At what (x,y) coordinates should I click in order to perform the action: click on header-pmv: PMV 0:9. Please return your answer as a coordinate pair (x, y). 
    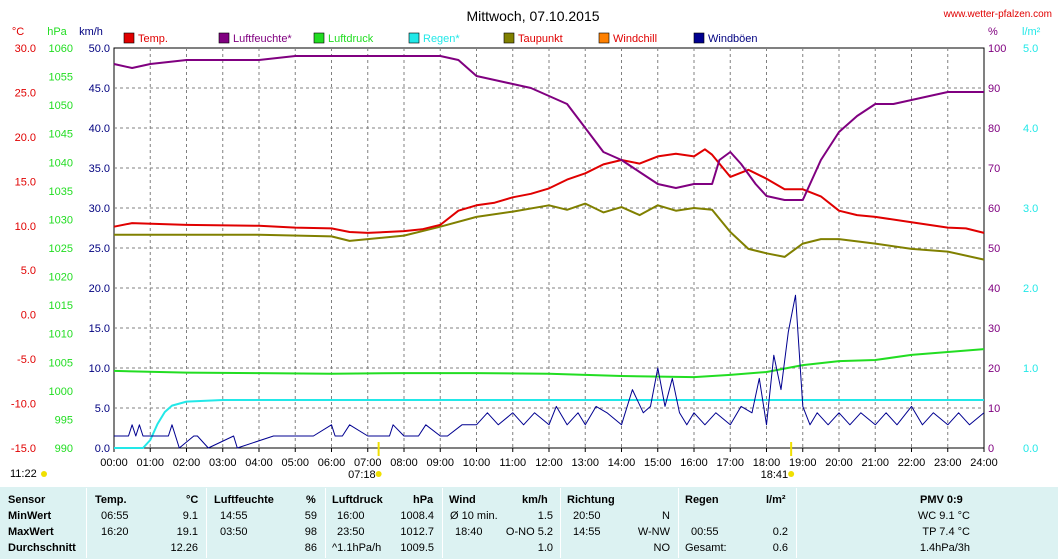
    Looking at the image, I should click on (941, 500).